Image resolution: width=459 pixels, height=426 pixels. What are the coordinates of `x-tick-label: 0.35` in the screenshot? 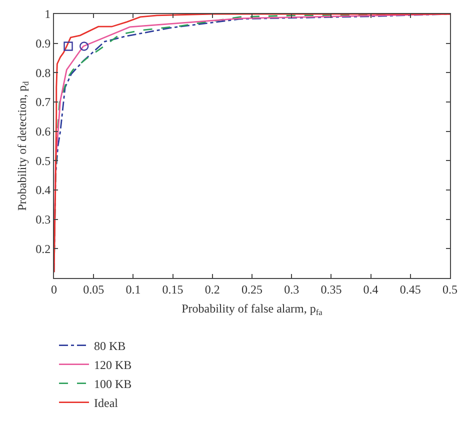 It's located at (331, 289).